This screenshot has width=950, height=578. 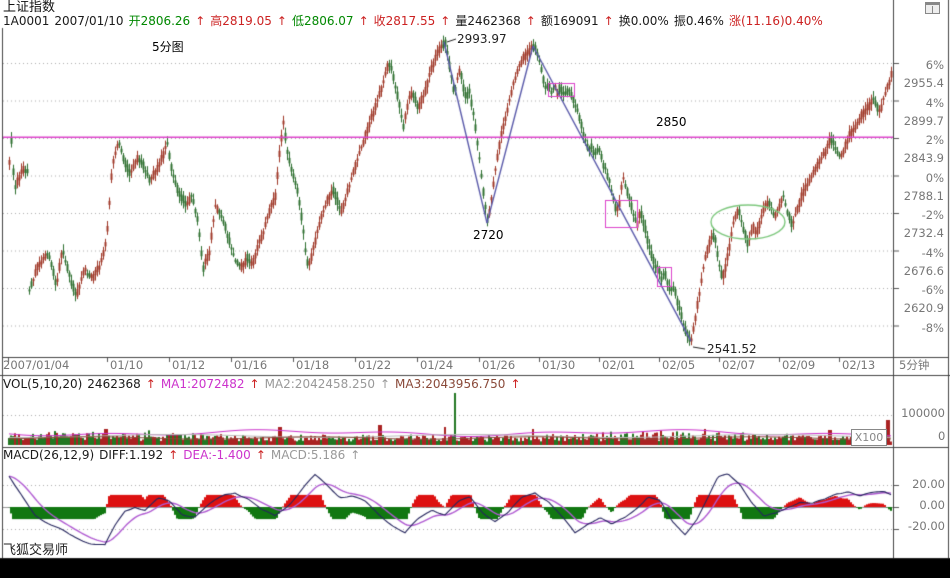 What do you see at coordinates (488, 21) in the screenshot?
I see `volume-value: 量2462368` at bounding box center [488, 21].